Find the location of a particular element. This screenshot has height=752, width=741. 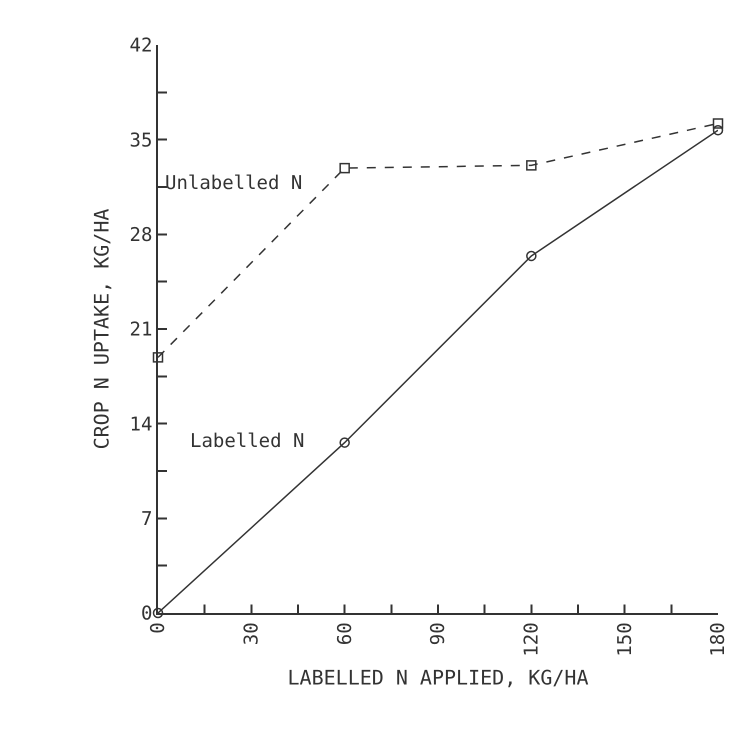

y-tick-label: 35 is located at coordinates (141, 140).